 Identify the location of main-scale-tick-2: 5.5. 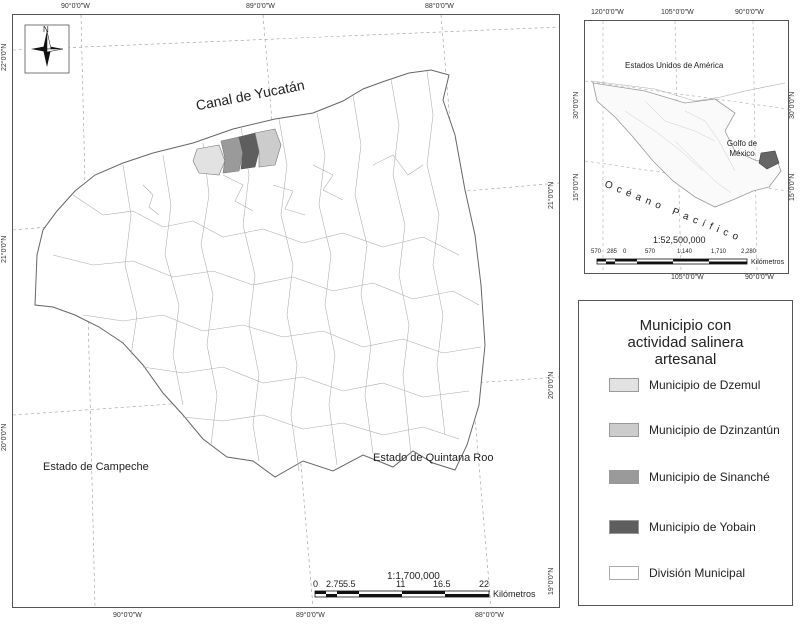
(349, 584).